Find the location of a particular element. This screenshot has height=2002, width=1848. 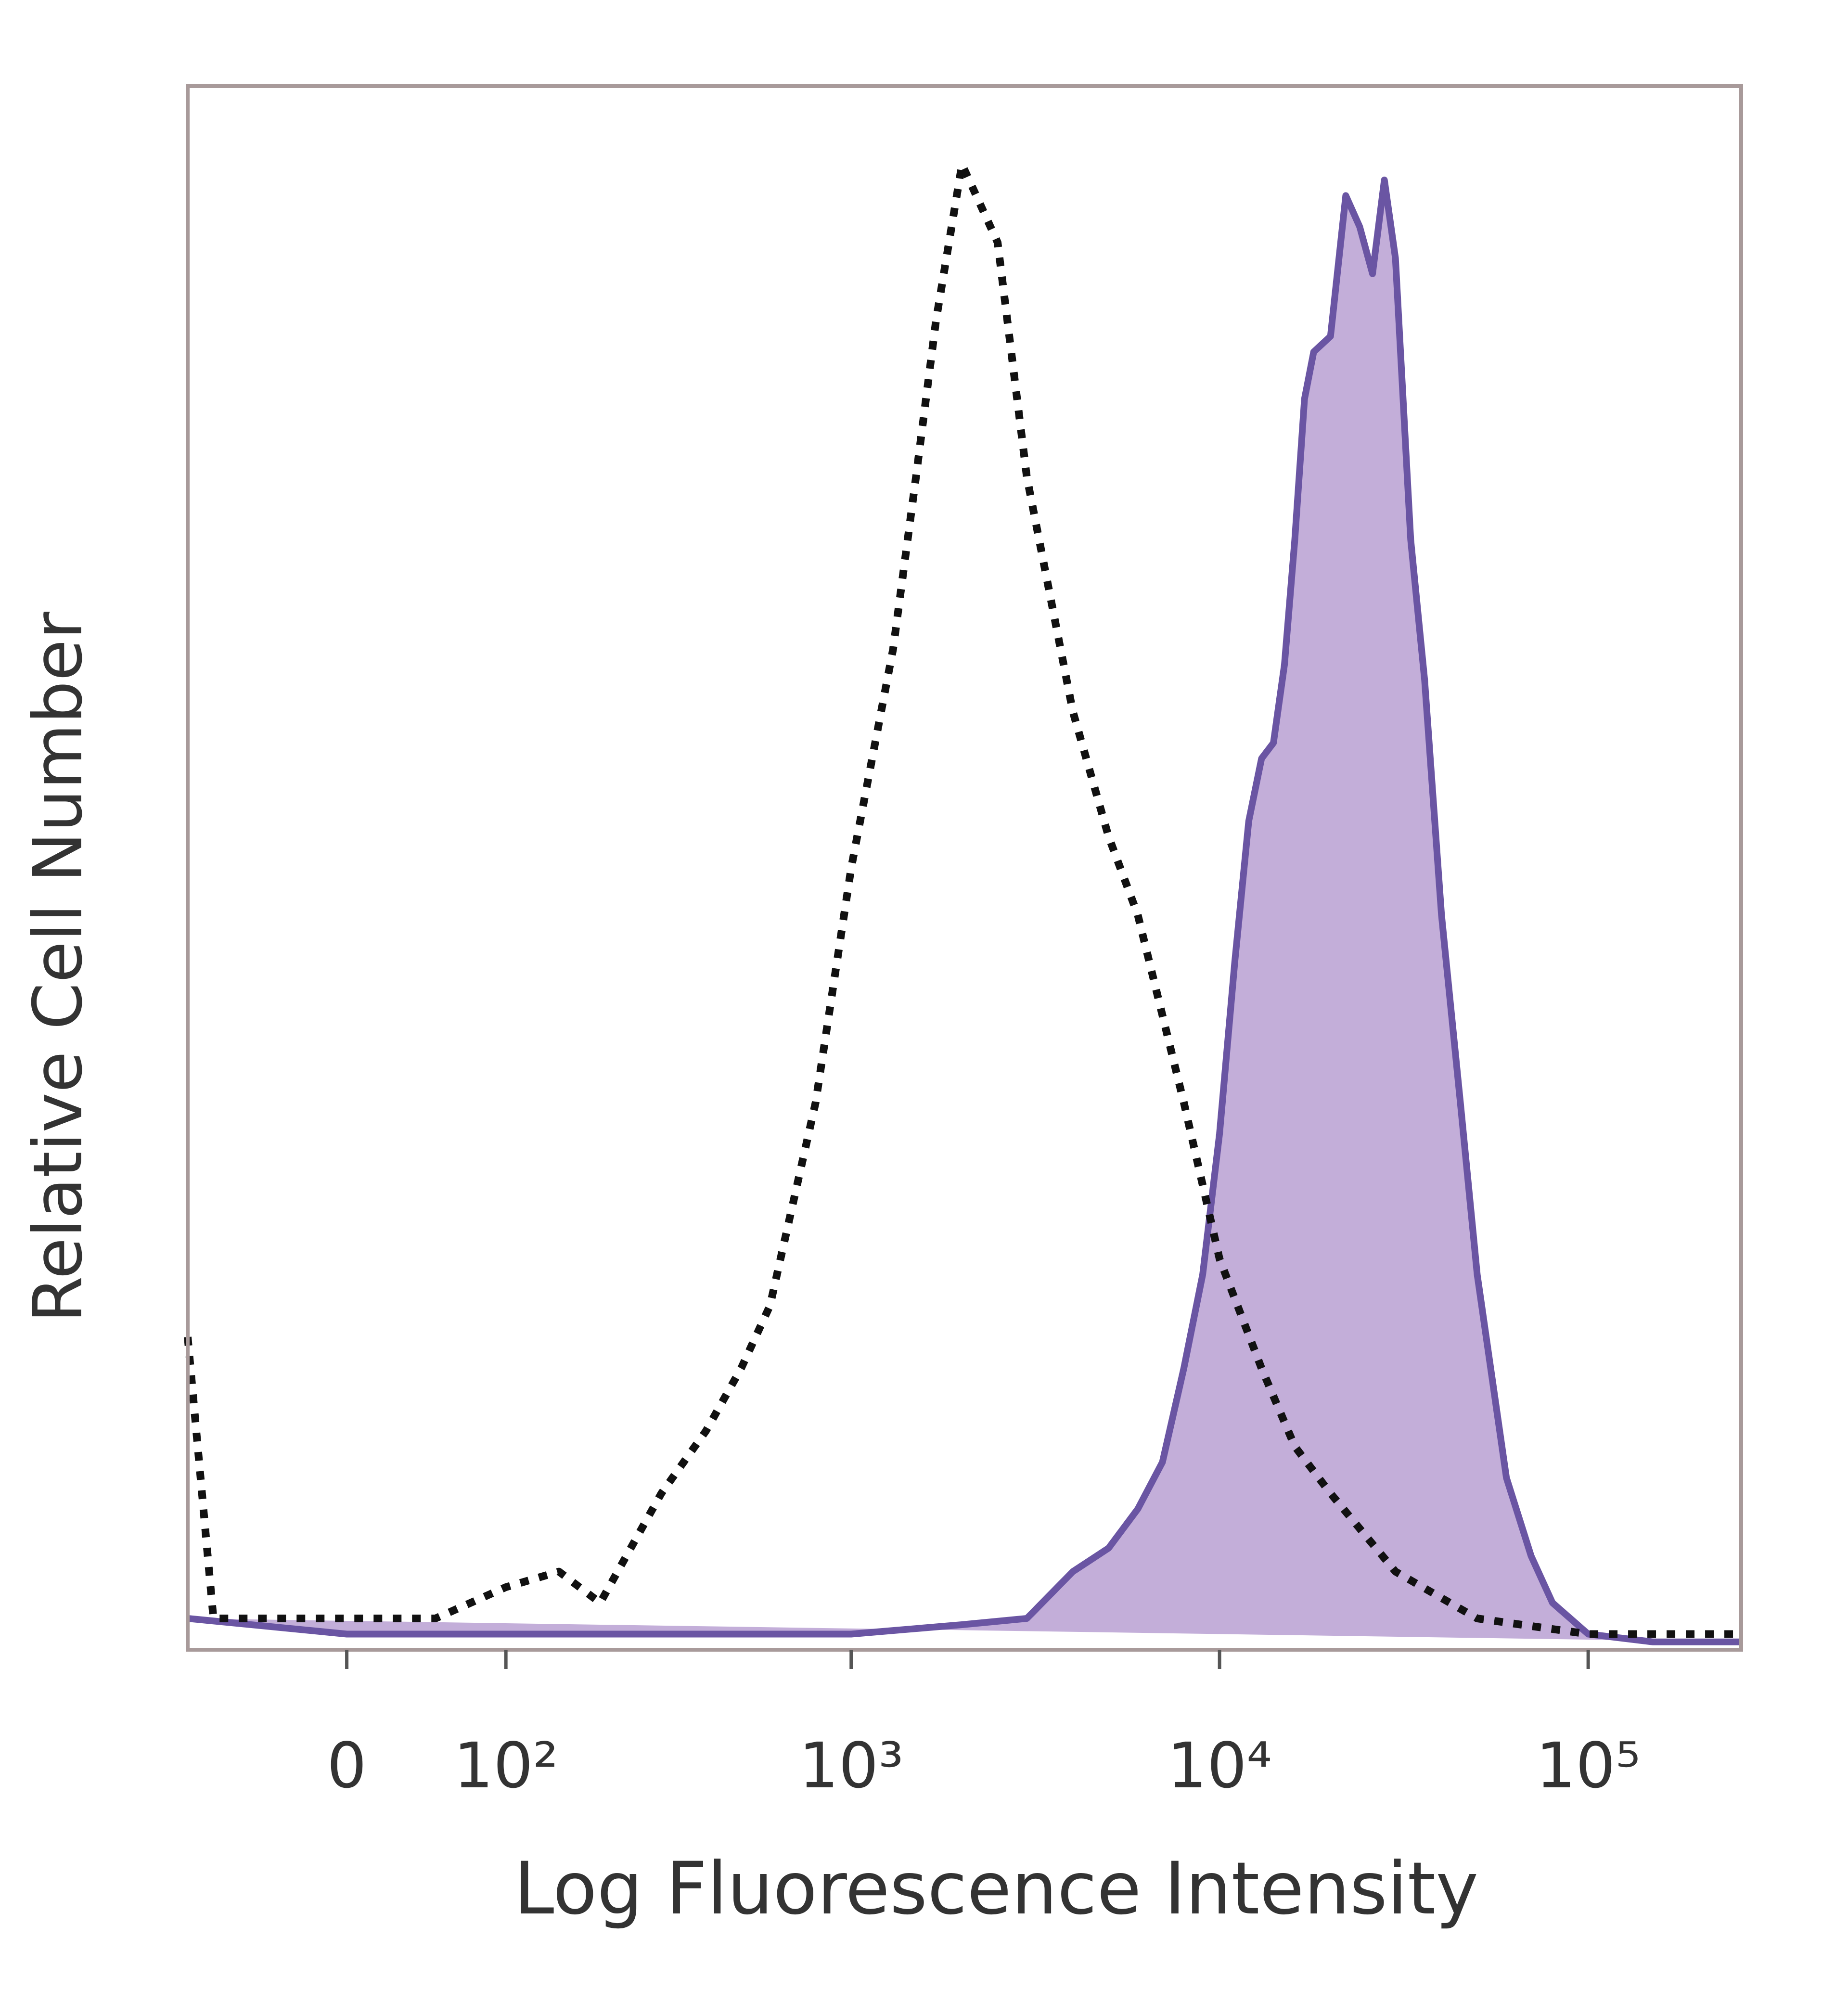

x-tick-label: 10³ is located at coordinates (851, 1765).